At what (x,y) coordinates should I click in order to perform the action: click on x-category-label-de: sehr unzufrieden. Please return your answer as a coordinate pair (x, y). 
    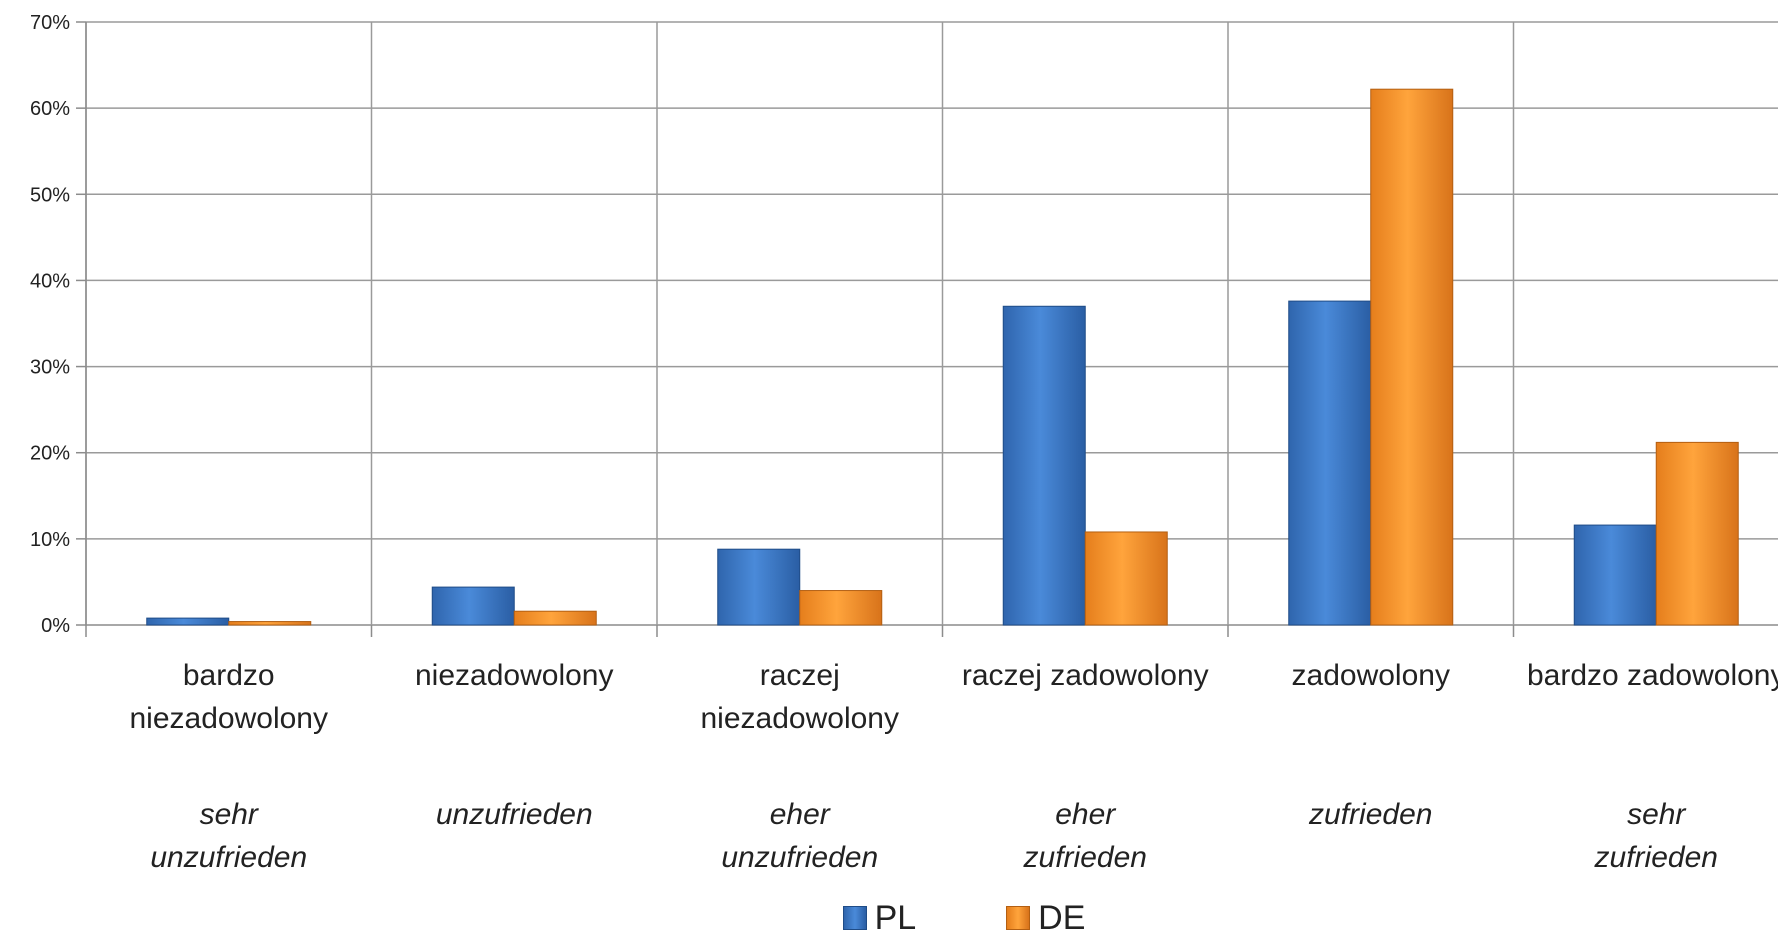
    Looking at the image, I should click on (228, 836).